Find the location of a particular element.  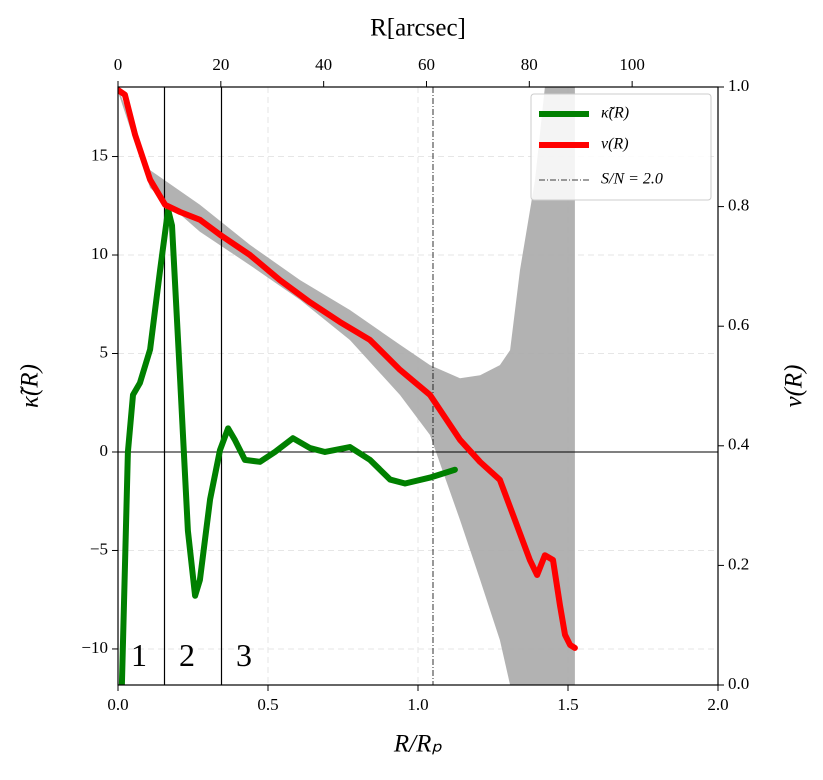

x2-tick-label: 20 is located at coordinates (220, 64).